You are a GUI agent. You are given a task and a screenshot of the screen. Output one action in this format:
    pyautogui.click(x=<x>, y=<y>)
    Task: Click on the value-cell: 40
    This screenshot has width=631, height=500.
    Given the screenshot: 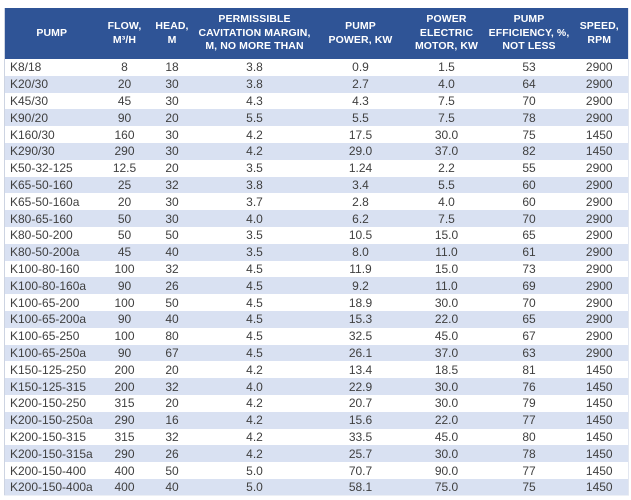 What is the action you would take?
    pyautogui.click(x=172, y=487)
    